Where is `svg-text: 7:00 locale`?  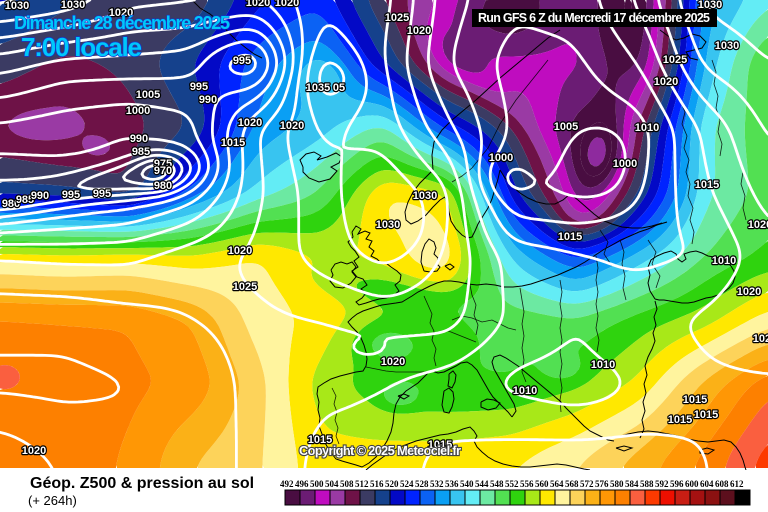
svg-text: 7:00 locale is located at coordinates (81, 47).